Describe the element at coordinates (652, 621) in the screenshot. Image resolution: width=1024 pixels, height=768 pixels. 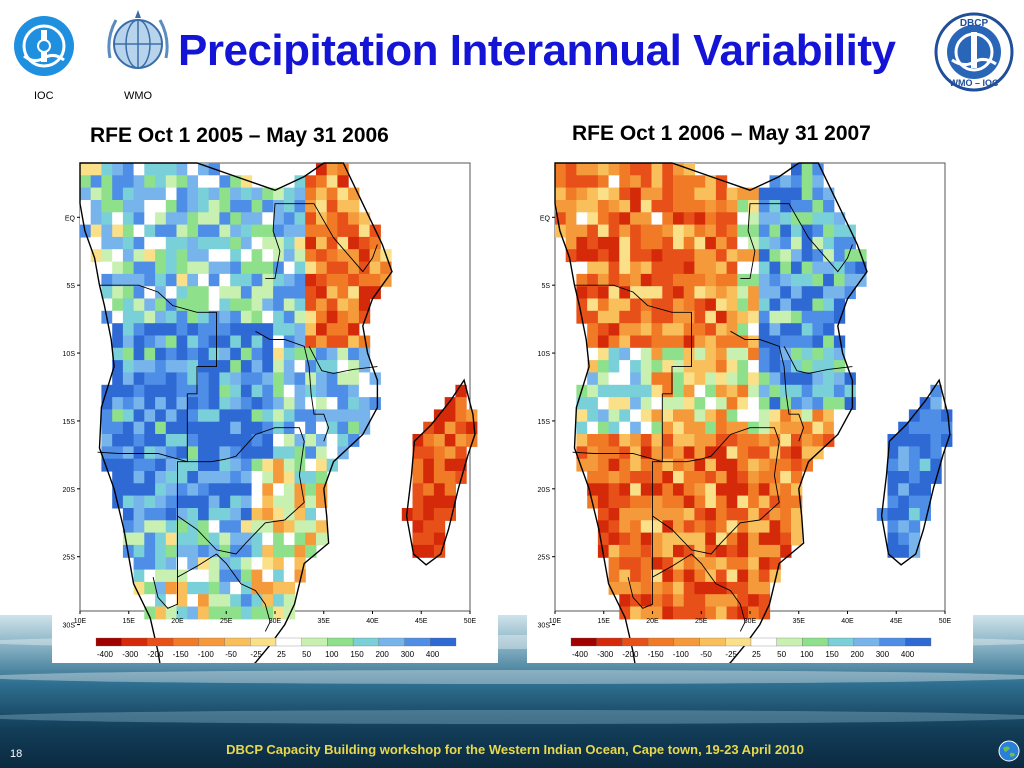
I see `lon-tick-label: 20E` at that location.